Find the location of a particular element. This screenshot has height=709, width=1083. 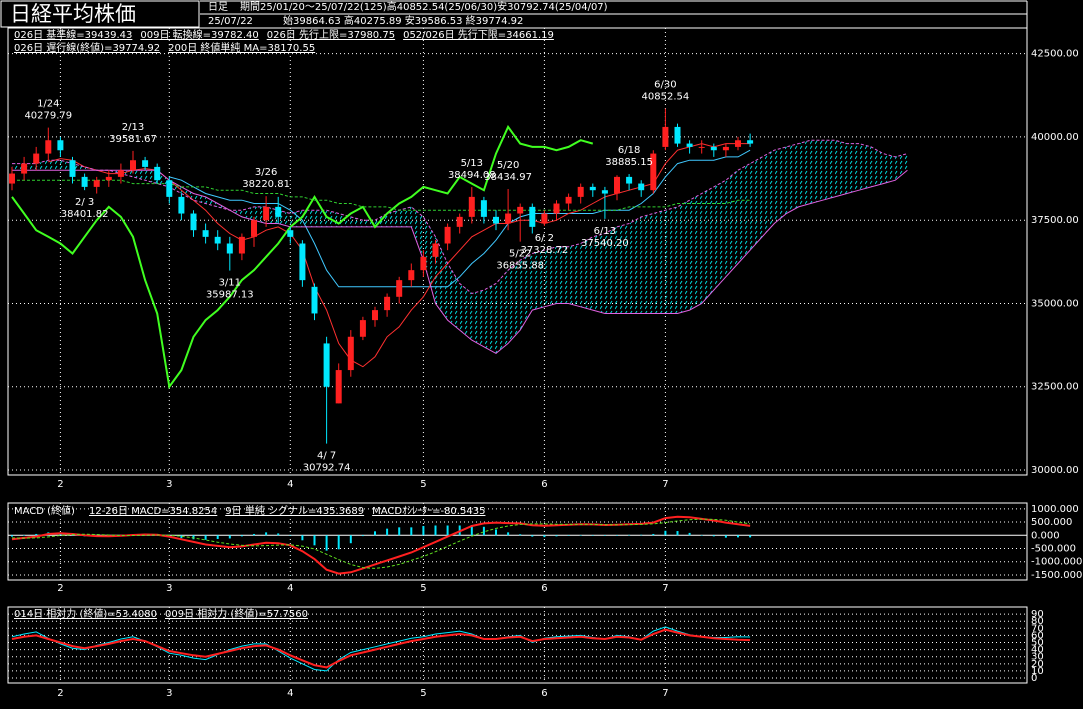

x-tick-label: 3 is located at coordinates (169, 484).